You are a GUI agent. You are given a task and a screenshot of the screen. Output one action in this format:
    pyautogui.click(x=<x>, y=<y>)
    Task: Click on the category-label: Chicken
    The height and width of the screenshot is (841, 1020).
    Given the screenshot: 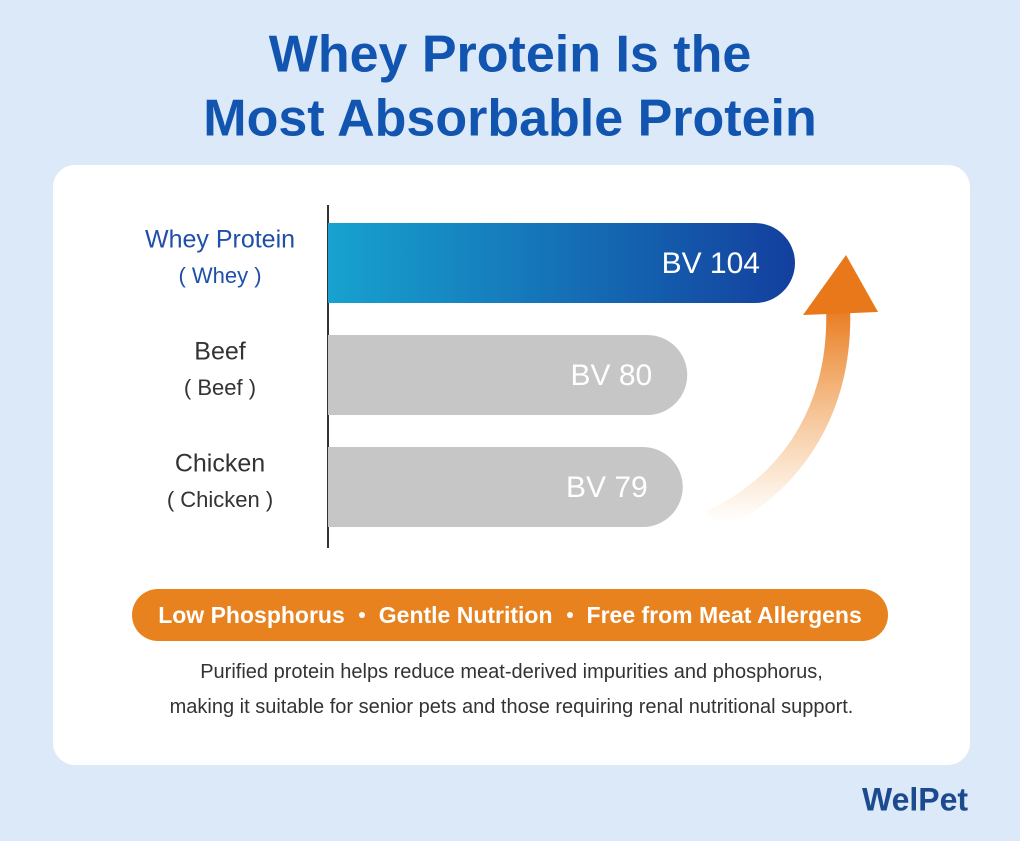 What is the action you would take?
    pyautogui.click(x=220, y=464)
    